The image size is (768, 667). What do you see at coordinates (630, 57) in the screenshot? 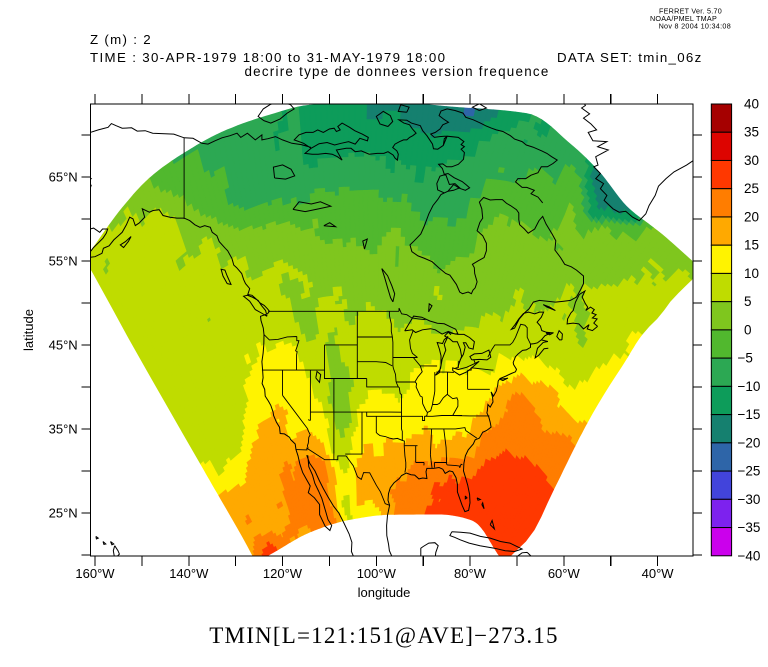
I see `svg-text: DATA SET: tmin_06z` at bounding box center [630, 57].